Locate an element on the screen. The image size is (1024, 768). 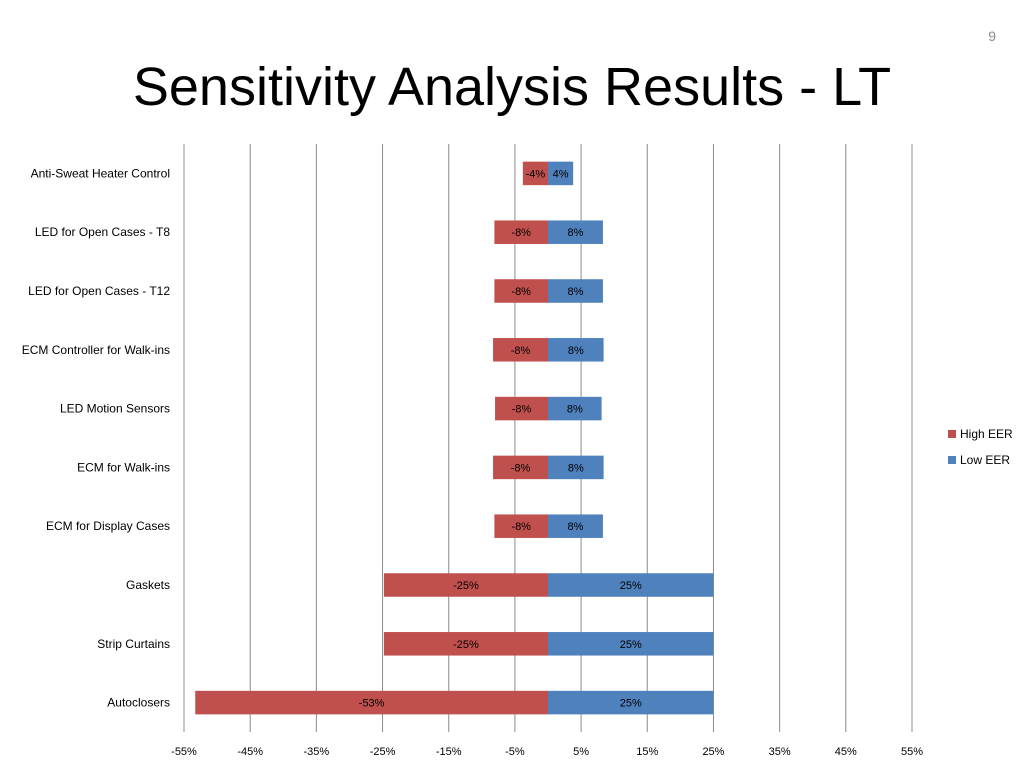
x-tick-label: -55% is located at coordinates (184, 752).